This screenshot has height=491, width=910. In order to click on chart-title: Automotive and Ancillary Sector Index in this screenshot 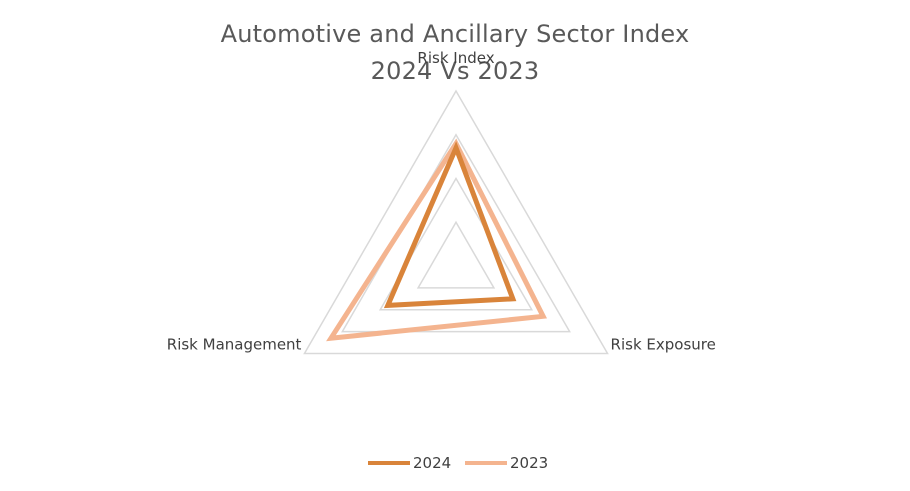, I will do `click(455, 34)`.